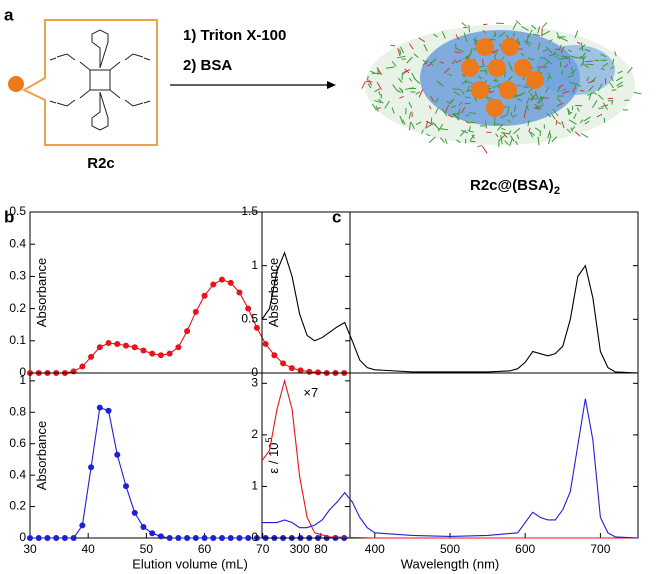 The height and width of the screenshot is (574, 660). I want to click on product-label: R2c@(BSA)2, so click(515, 187).